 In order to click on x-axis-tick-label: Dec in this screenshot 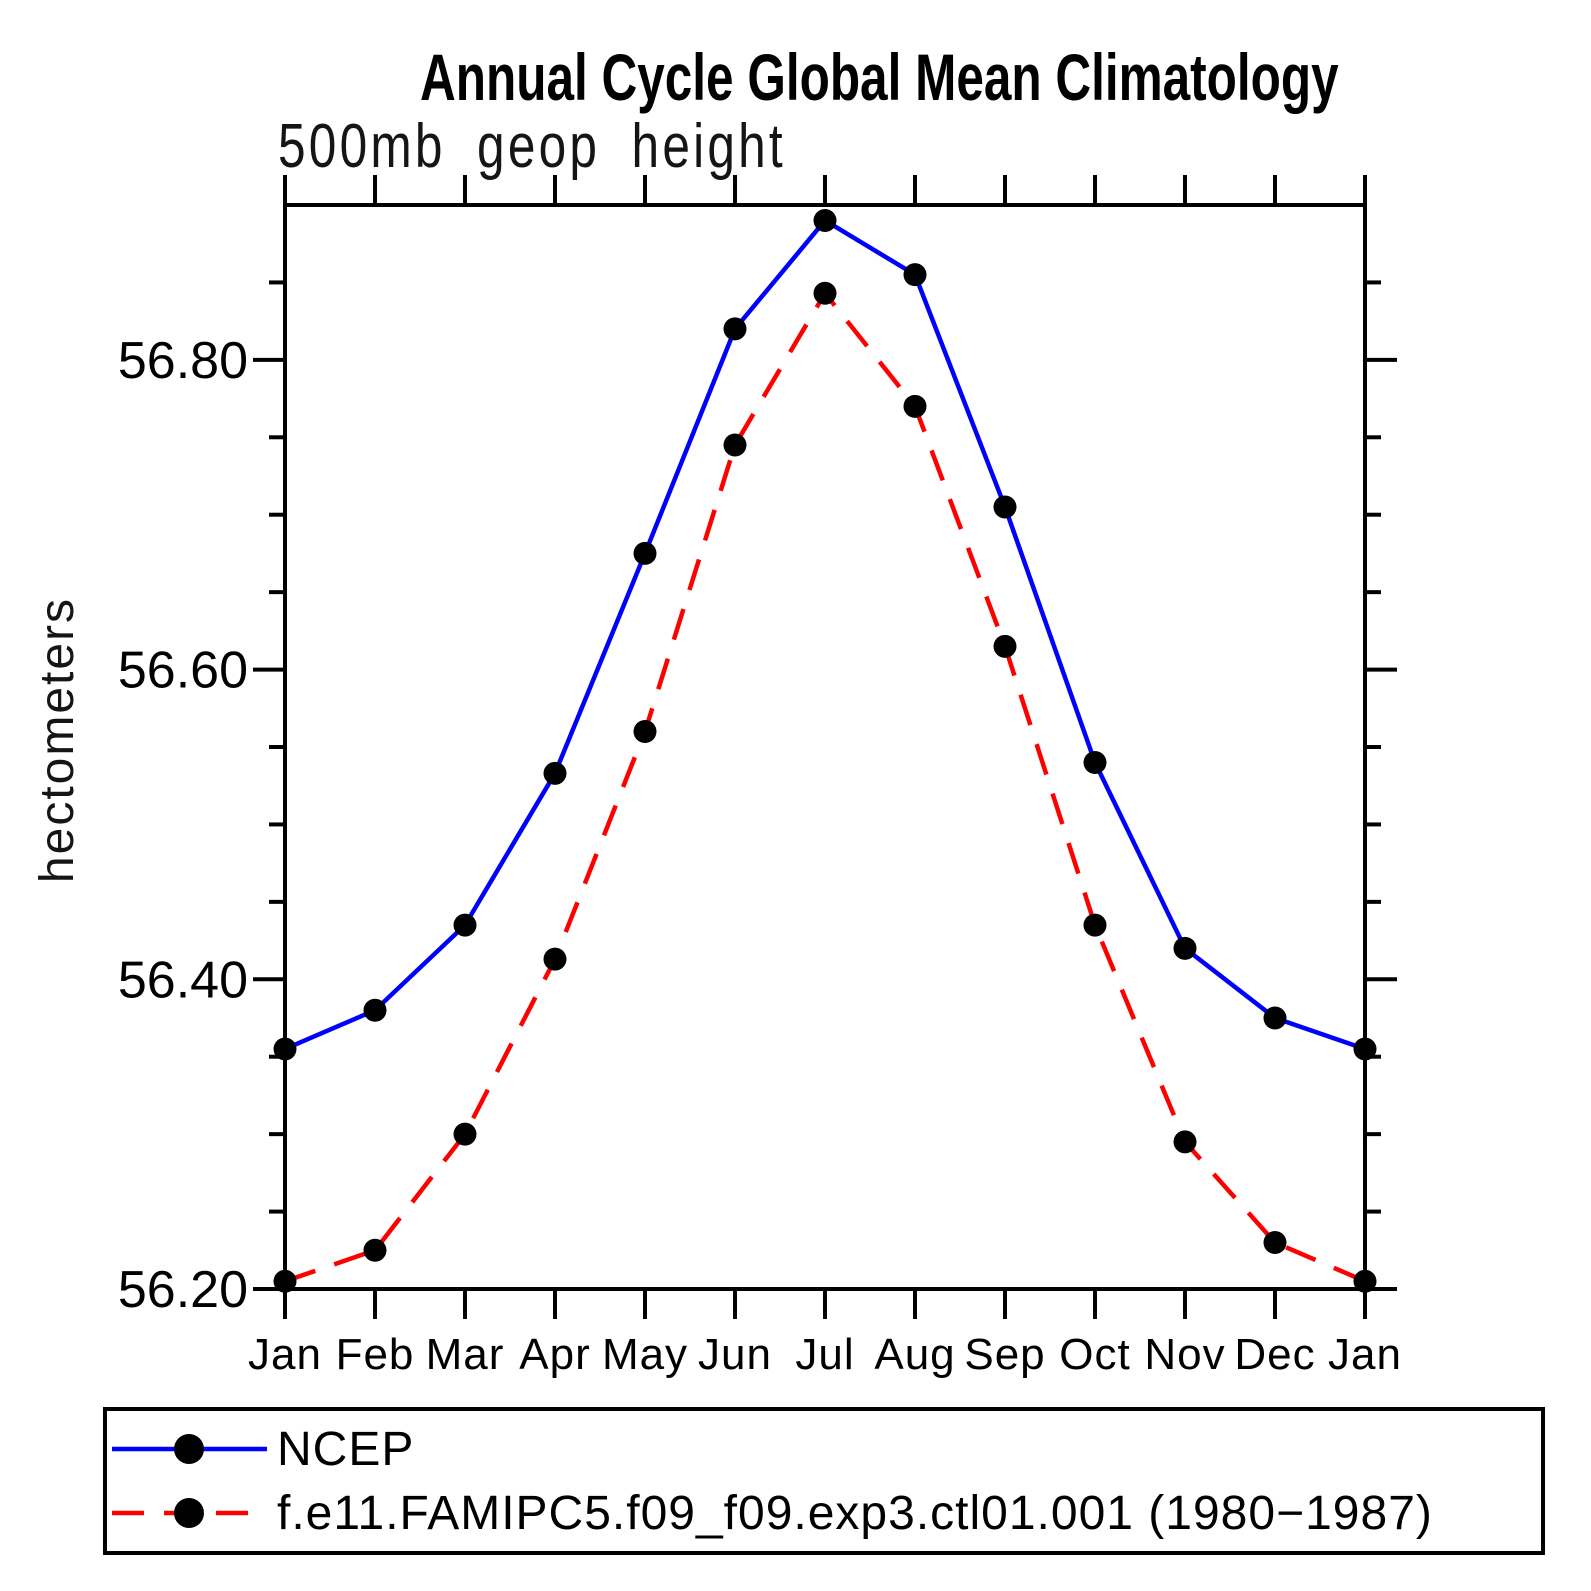, I will do `click(1274, 1354)`.